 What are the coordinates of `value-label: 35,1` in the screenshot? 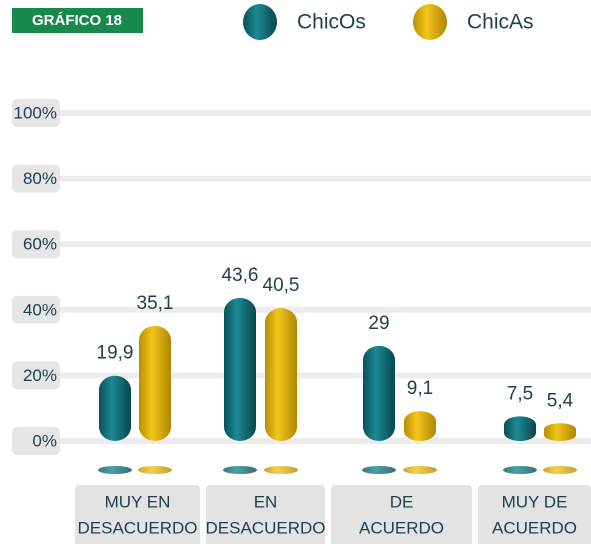 It's located at (155, 303).